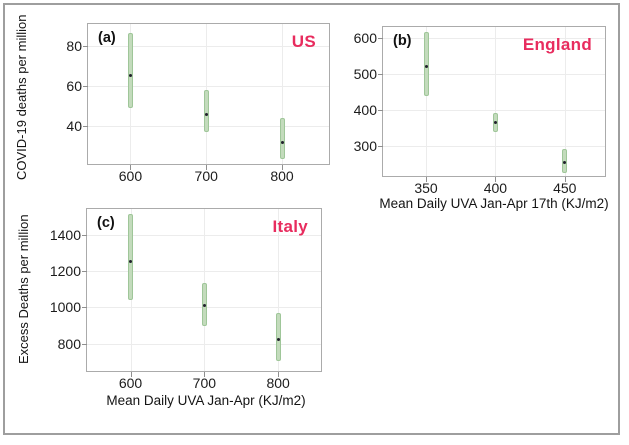 The height and width of the screenshot is (445, 629). I want to click on region-label-england: England, so click(557, 44).